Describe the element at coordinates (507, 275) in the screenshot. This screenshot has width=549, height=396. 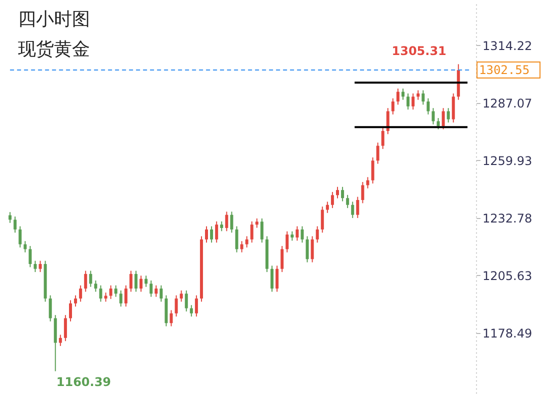
I see `y-tick-label: 1205.63` at that location.